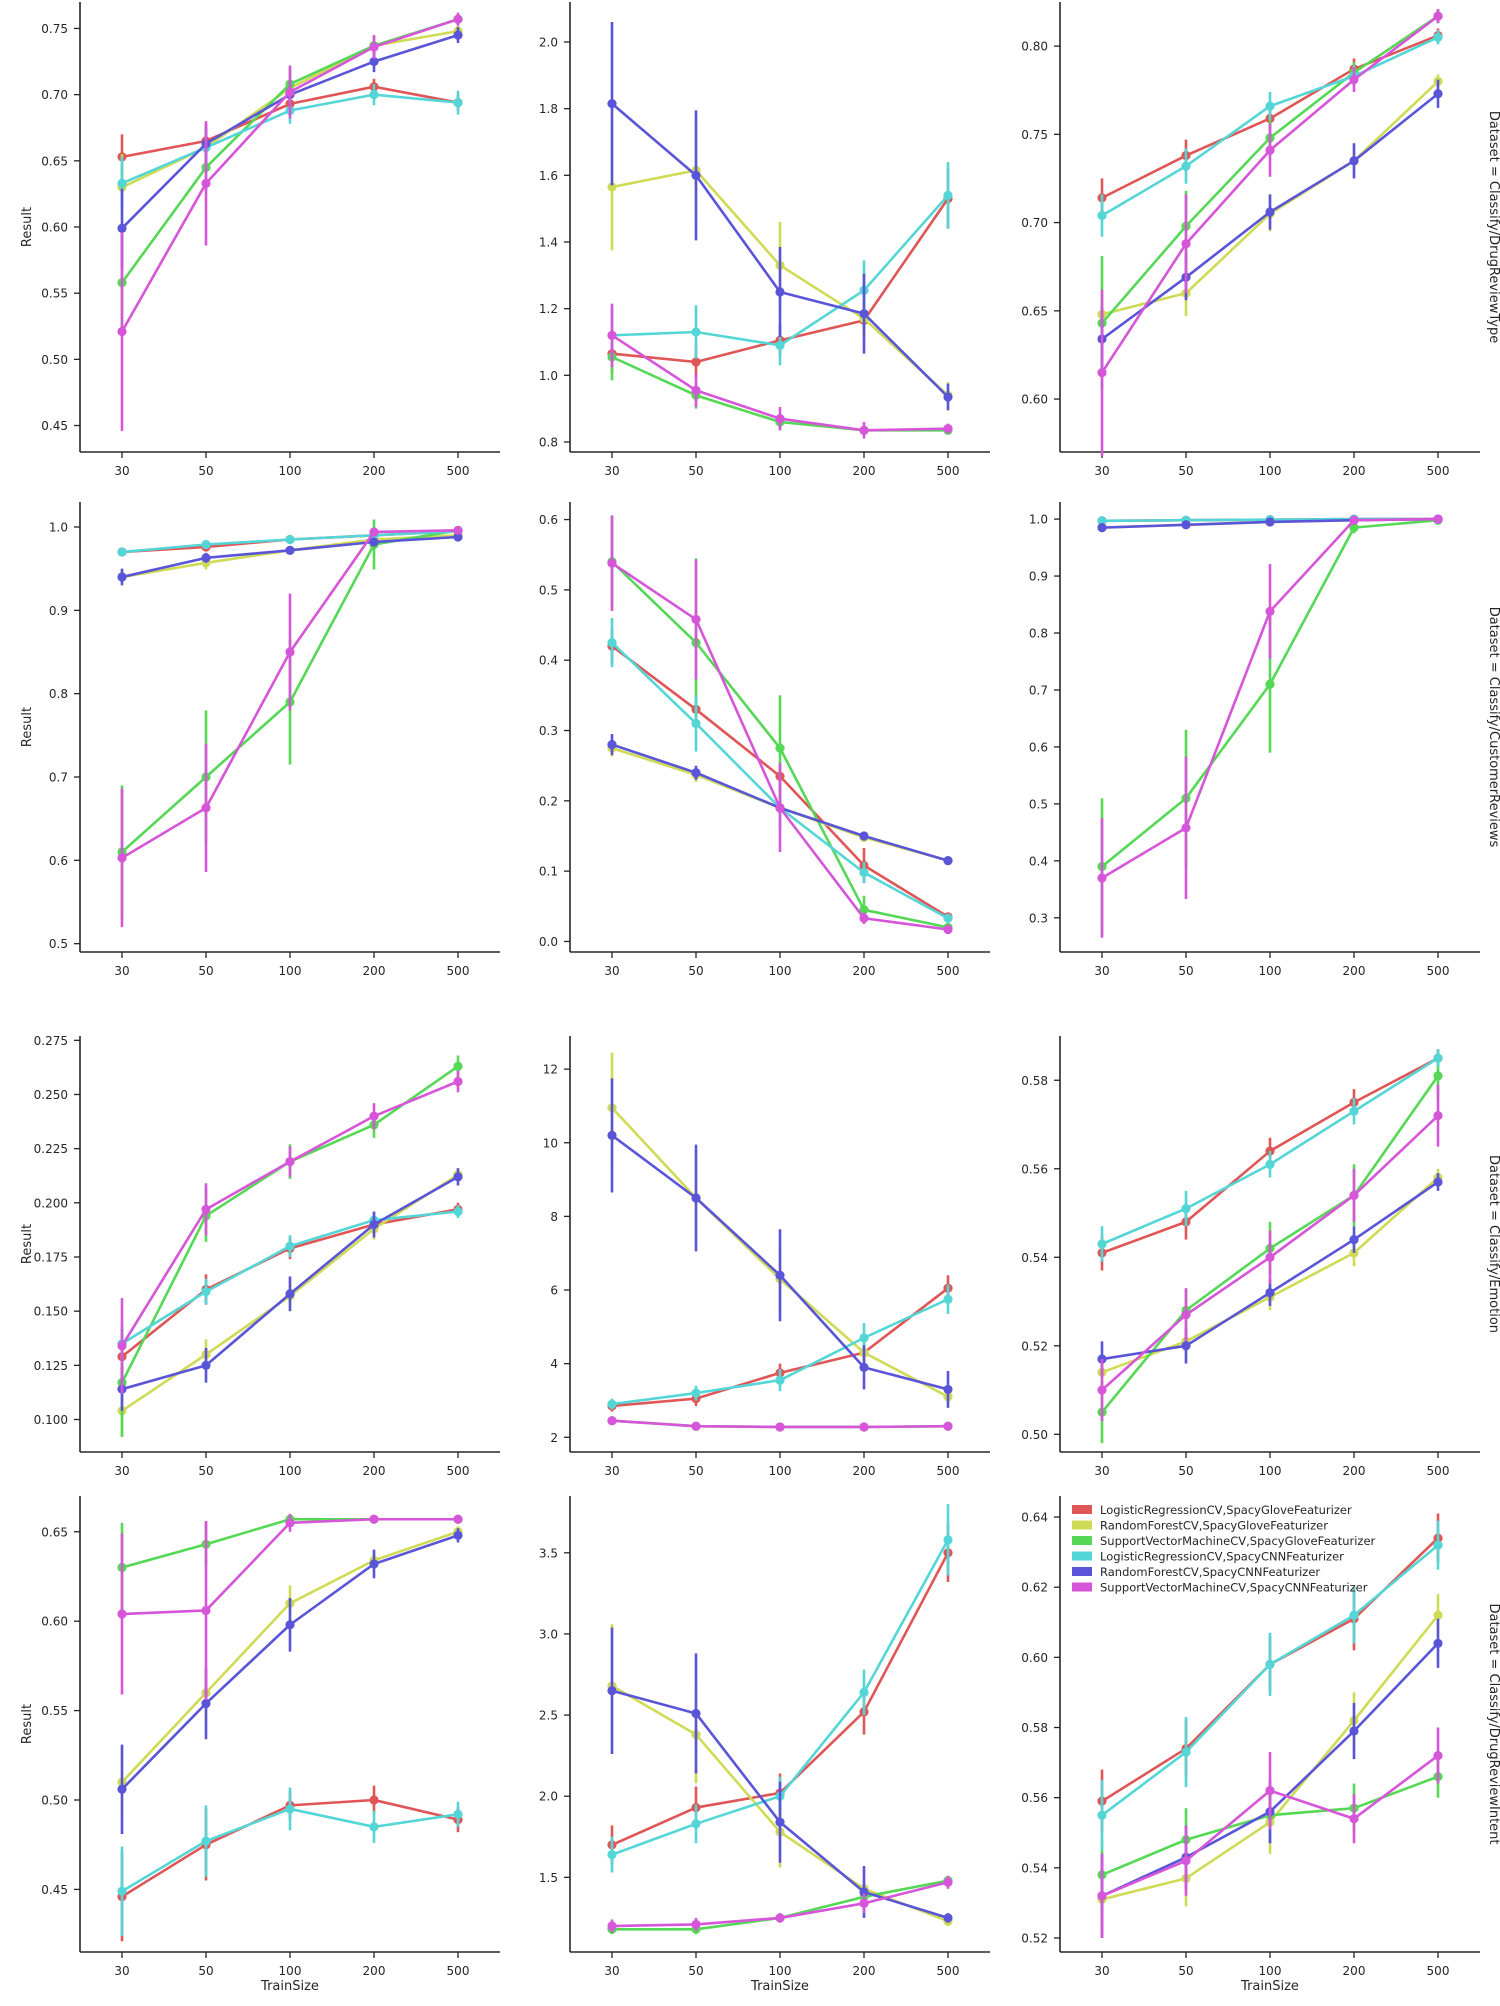 This screenshot has width=1500, height=2006. I want to click on y-tick-label: 2.5, so click(548, 1716).